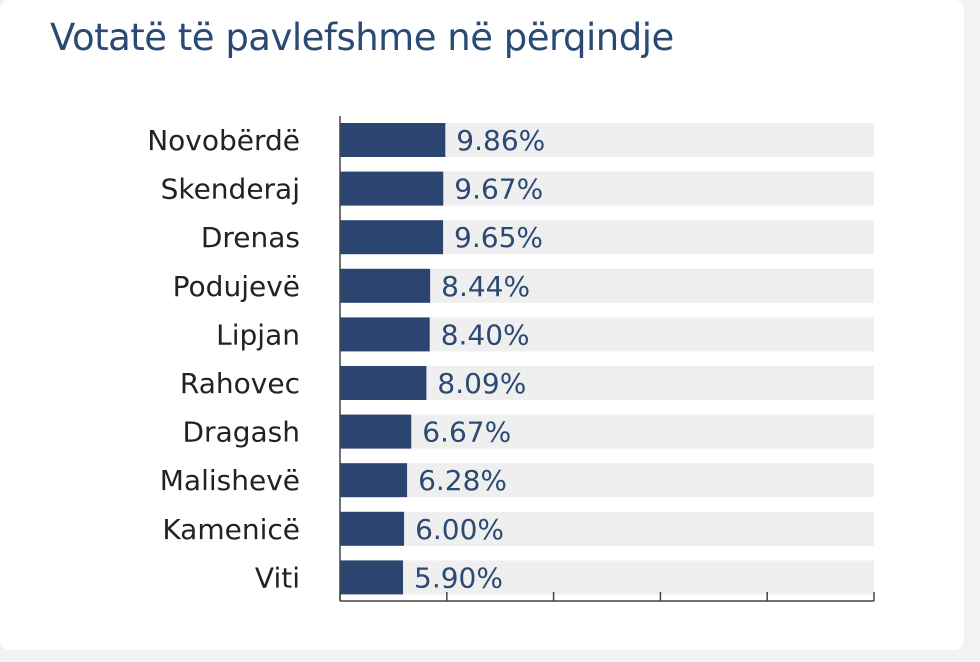 The height and width of the screenshot is (662, 980). I want to click on value-label: 9.86%, so click(500, 140).